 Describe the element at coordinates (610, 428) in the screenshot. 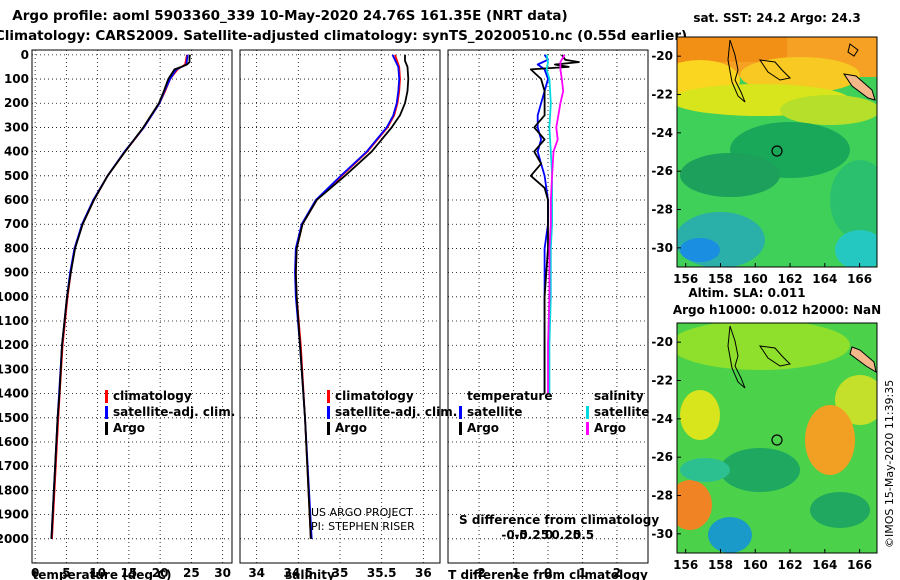

I see `legend-s-argo: Argo` at that location.